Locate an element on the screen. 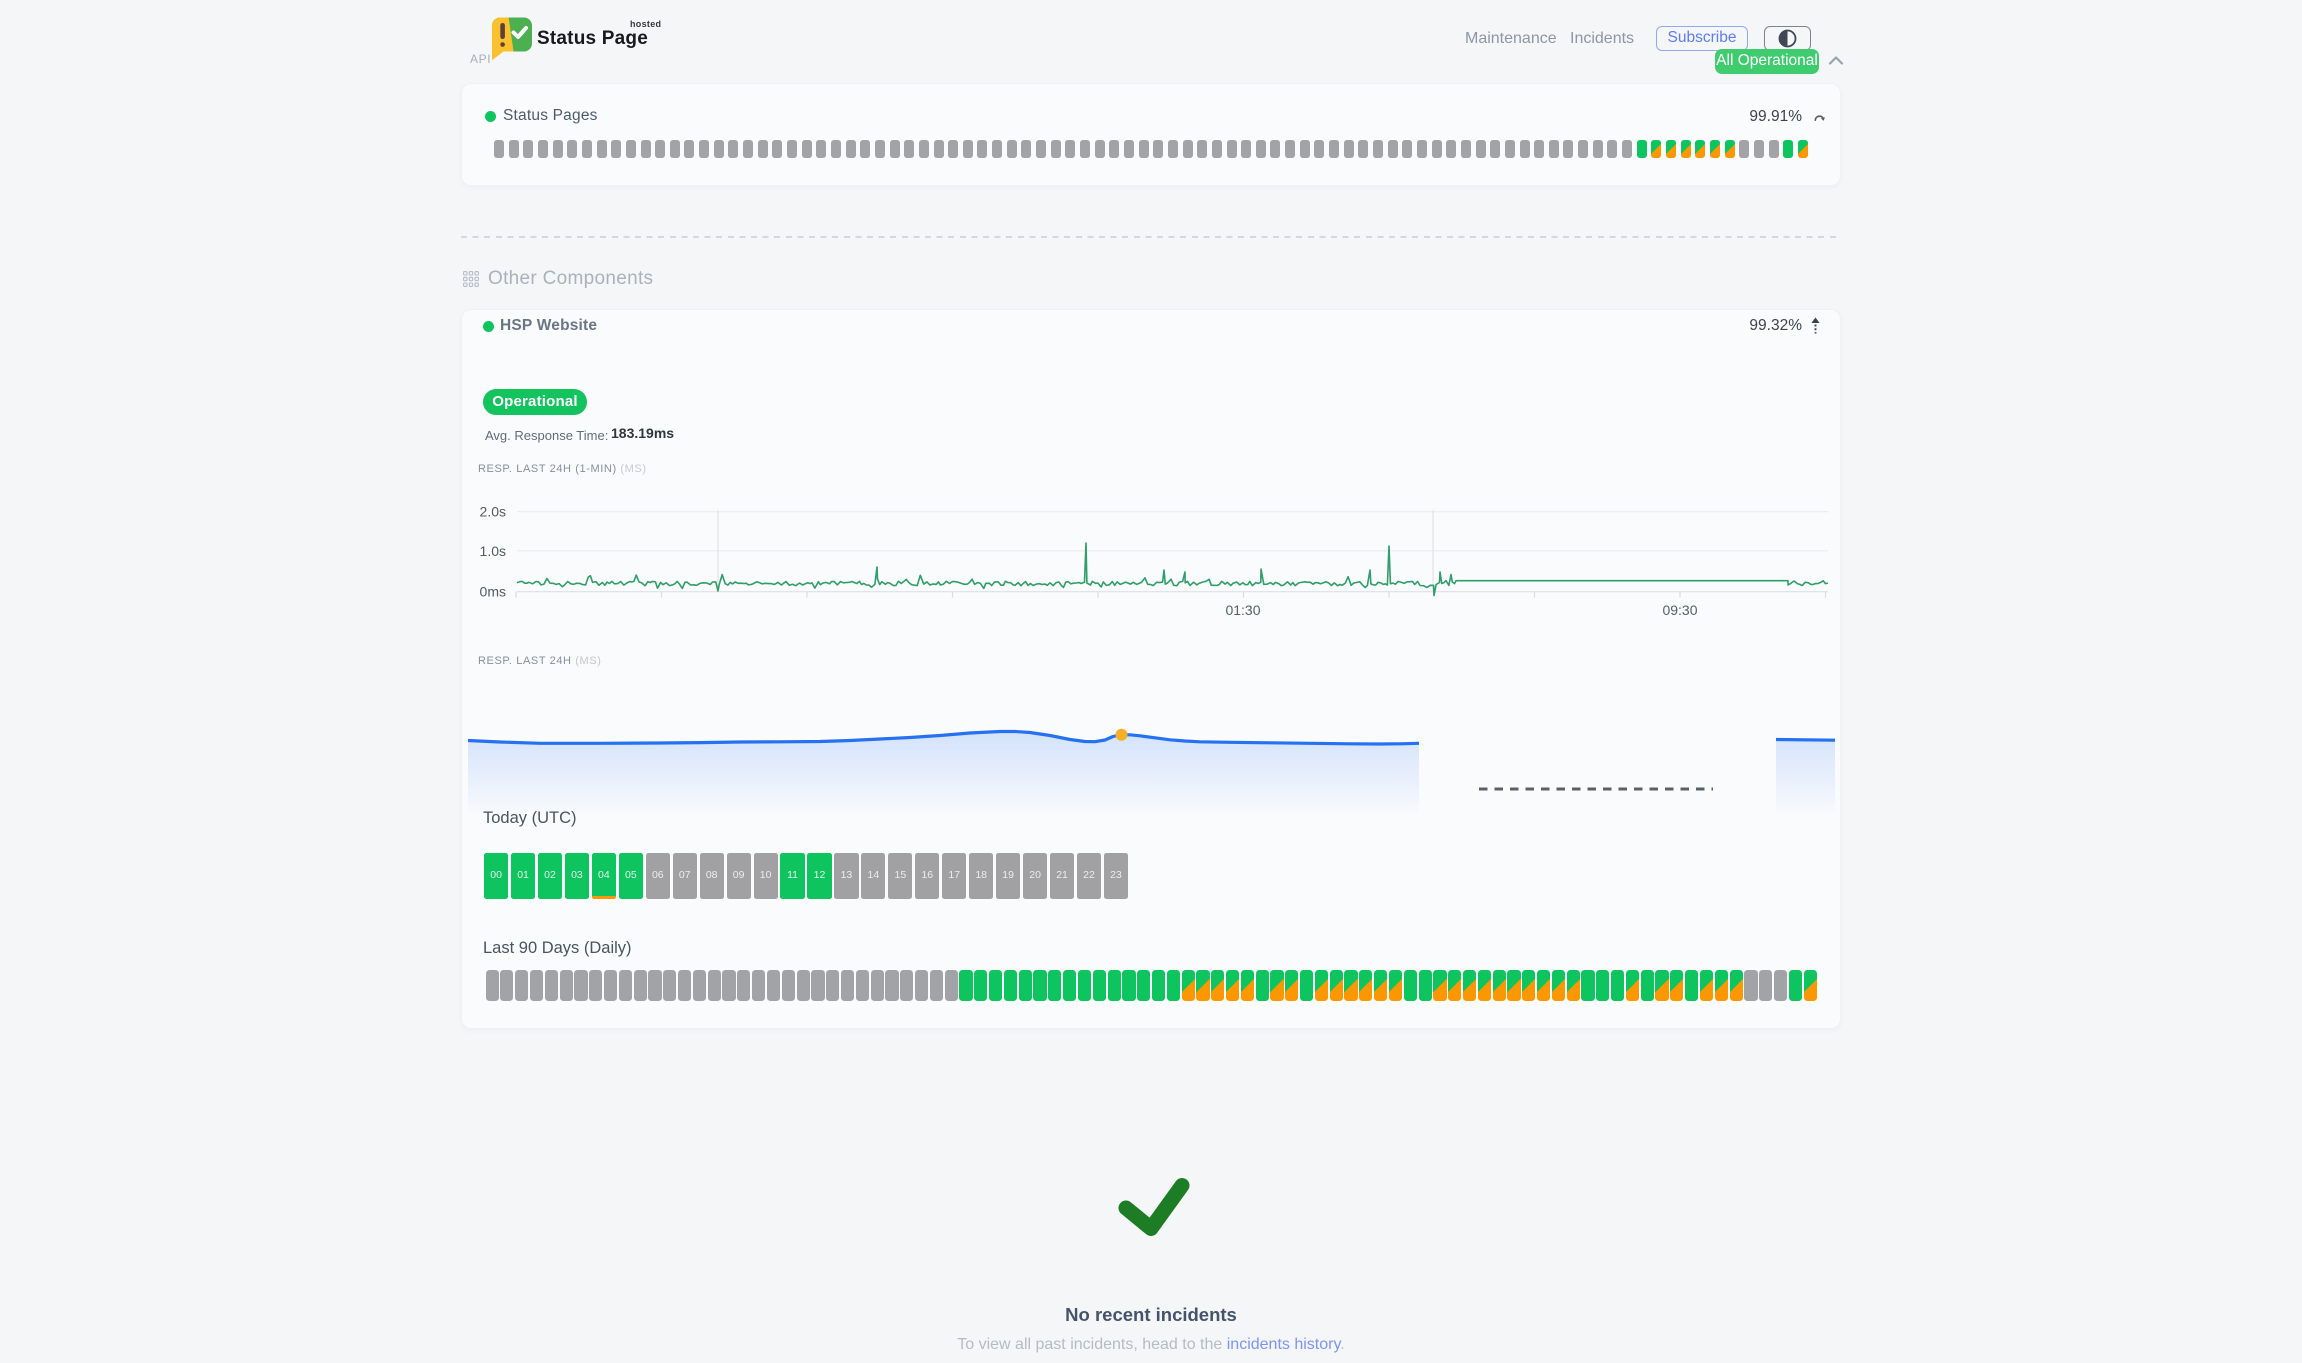 Image resolution: width=2302 pixels, height=1363 pixels. svg-text: 2.0s is located at coordinates (493, 512).